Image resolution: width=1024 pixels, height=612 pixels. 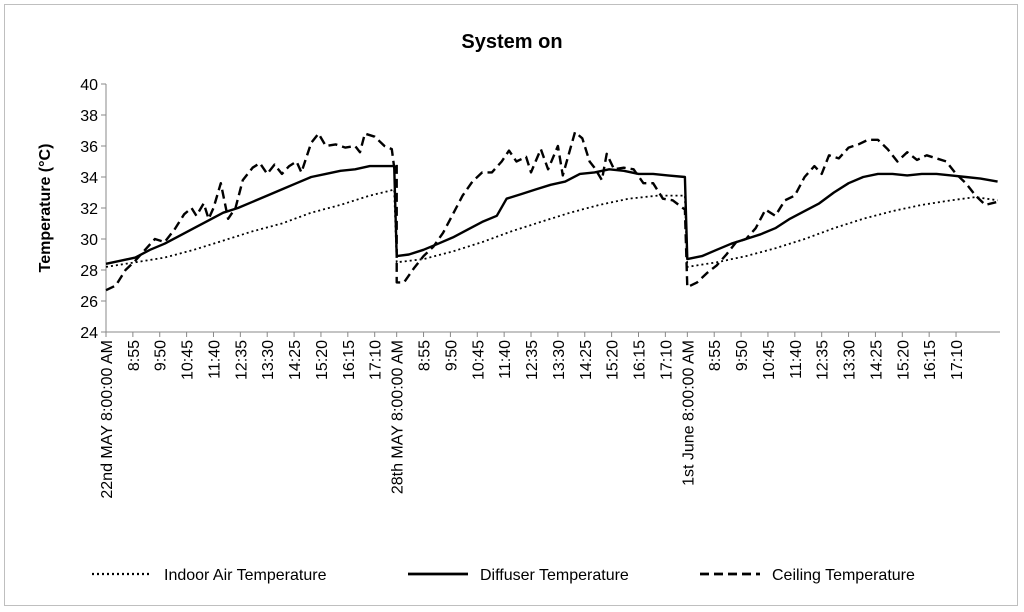 What do you see at coordinates (89, 178) in the screenshot?
I see `y-tick-label: 34` at bounding box center [89, 178].